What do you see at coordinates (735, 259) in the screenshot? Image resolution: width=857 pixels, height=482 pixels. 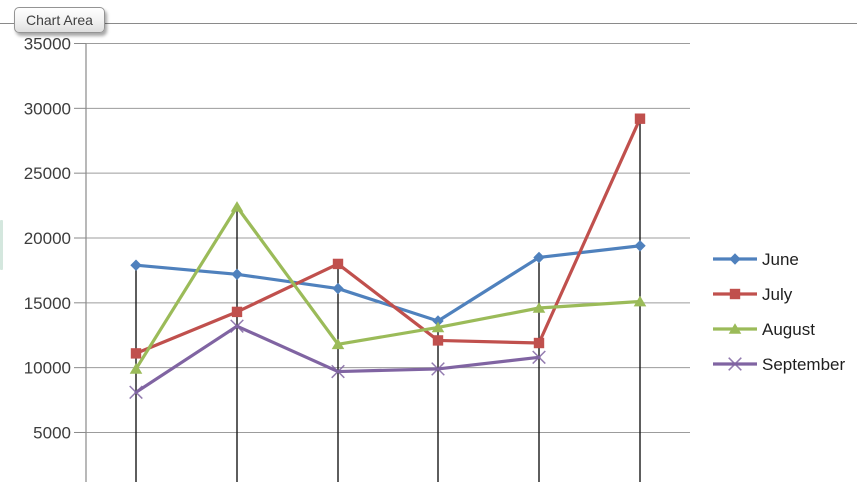 I see `legend-marker-june` at bounding box center [735, 259].